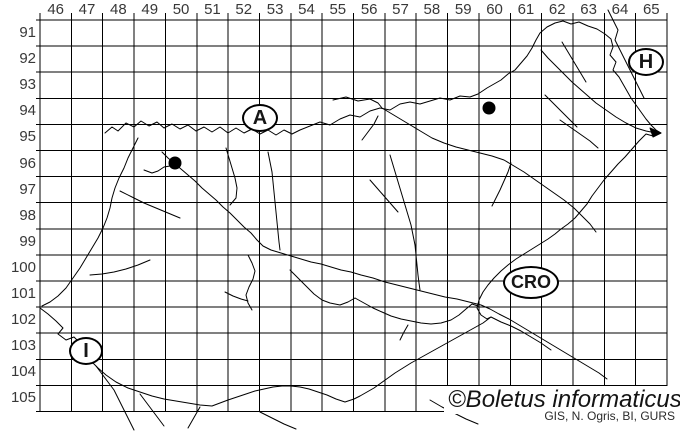 This screenshot has width=680, height=436. I want to click on col-label-48: 48, so click(118, 9).